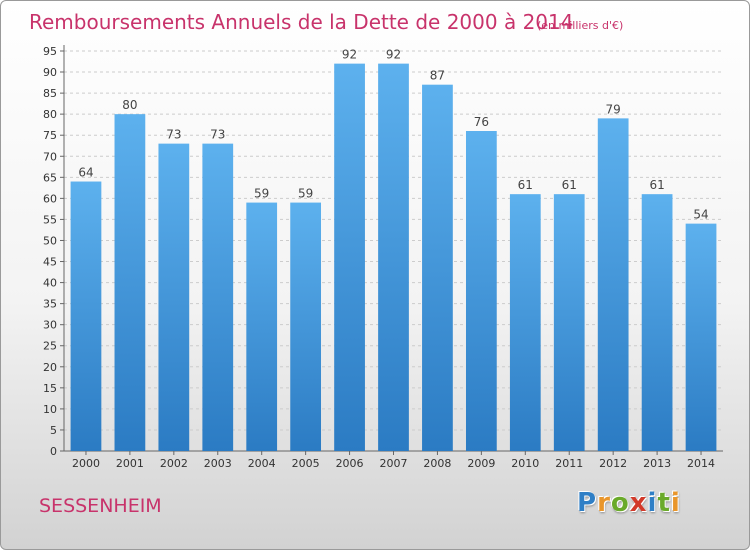 This screenshot has width=750, height=550. Describe the element at coordinates (306, 463) in the screenshot. I see `x-tick-label-2005: 2005` at that location.